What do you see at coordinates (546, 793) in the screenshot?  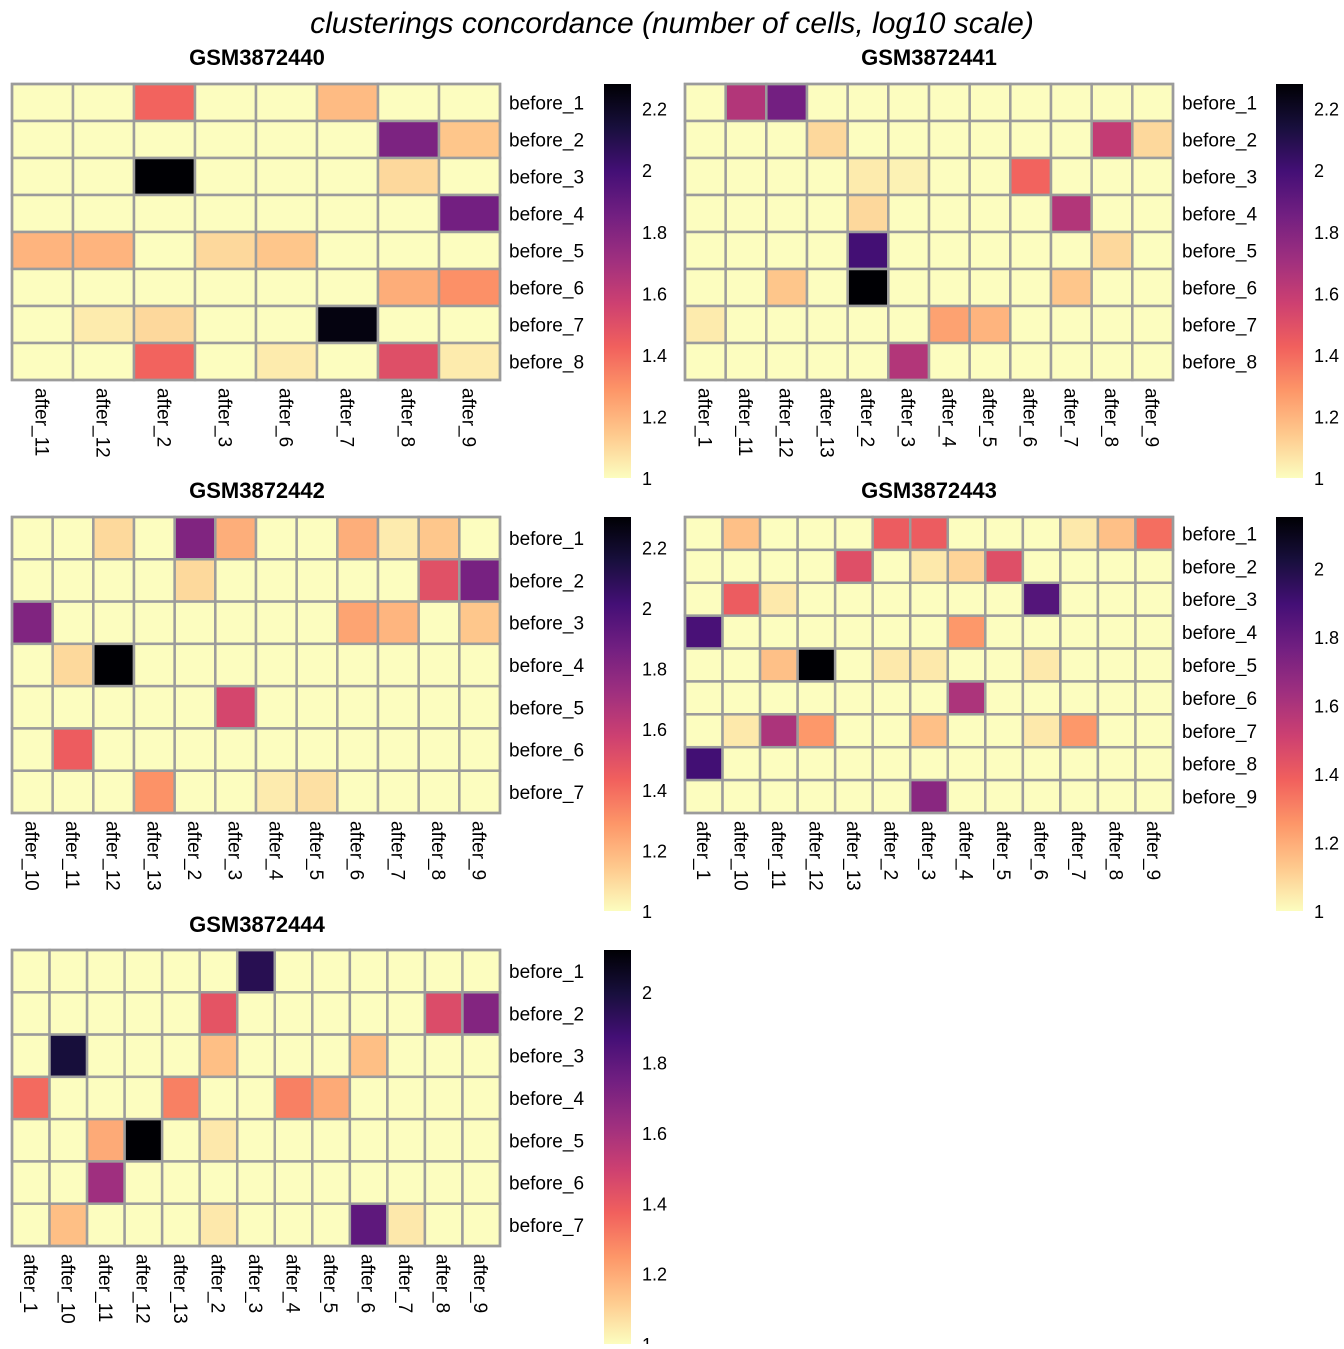 I see `row-label: before_7` at bounding box center [546, 793].